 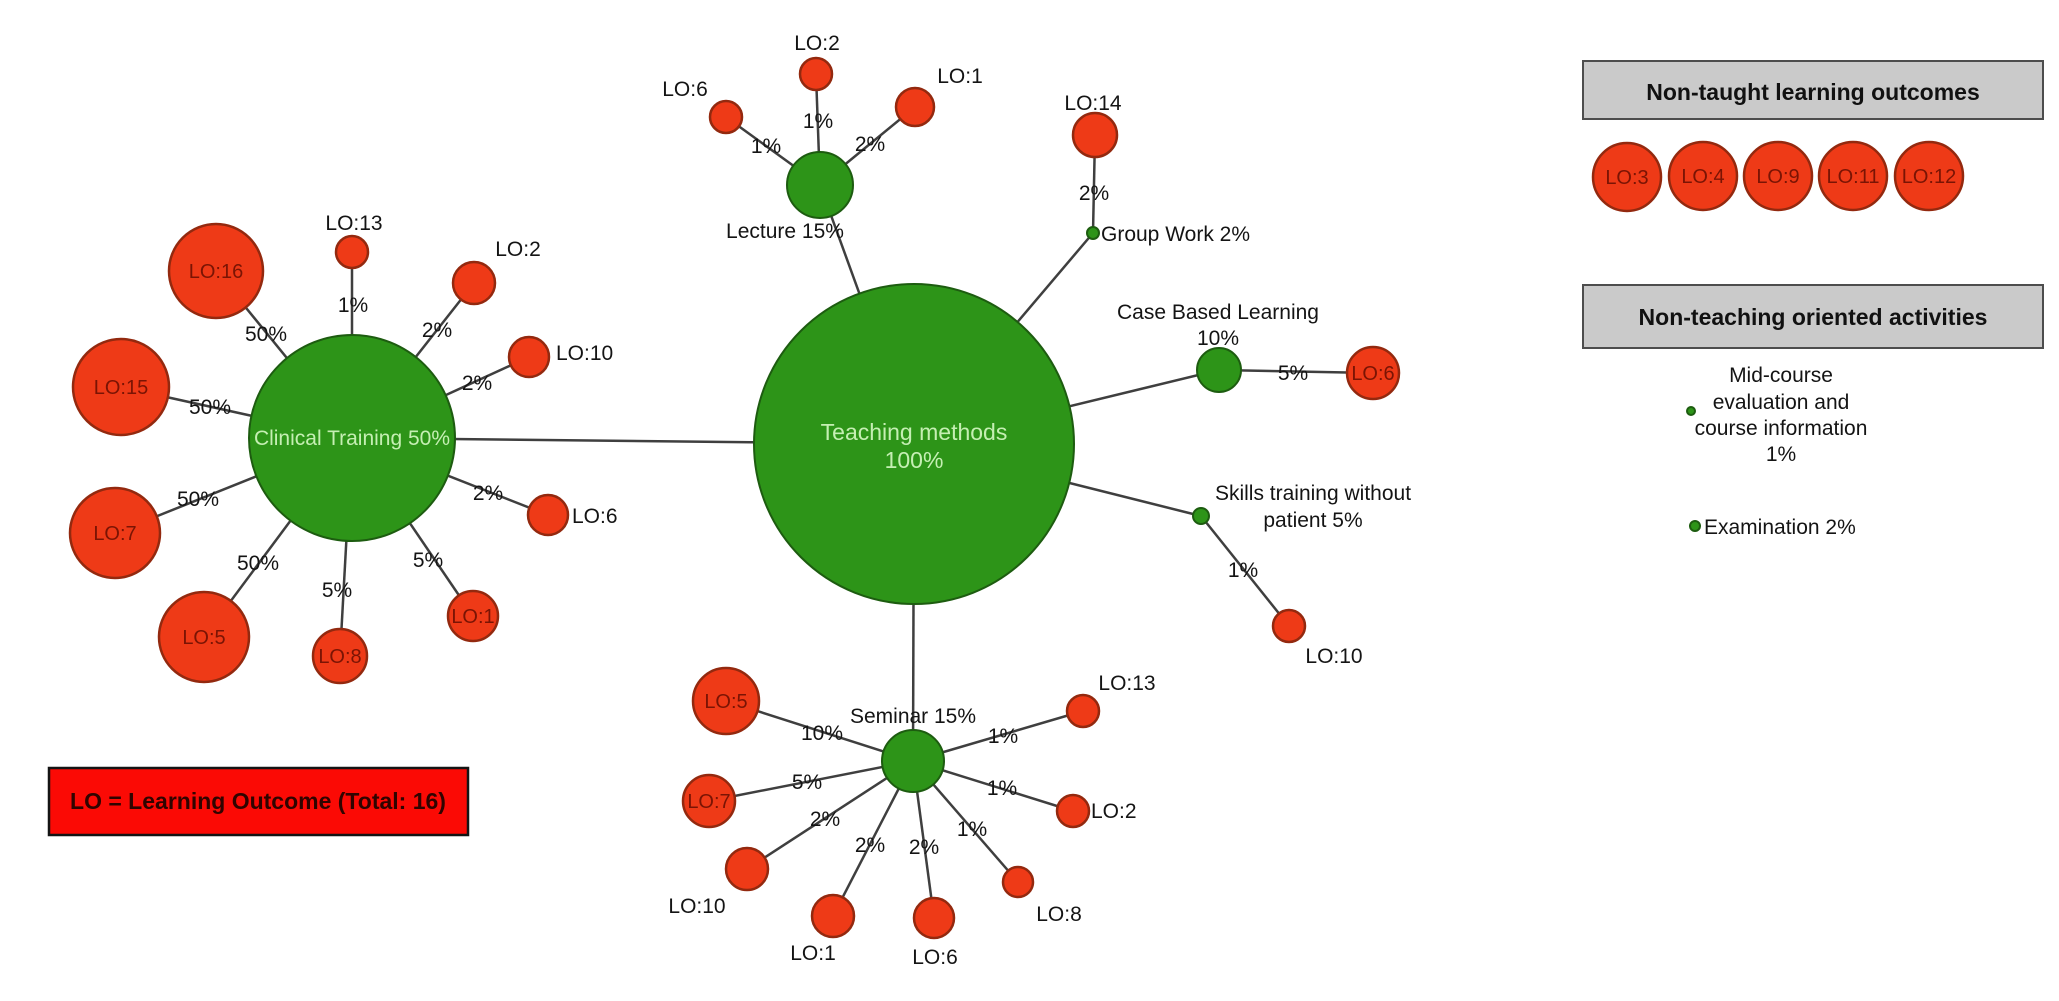 What do you see at coordinates (1781, 375) in the screenshot?
I see `mid-course-line1: Mid-course` at bounding box center [1781, 375].